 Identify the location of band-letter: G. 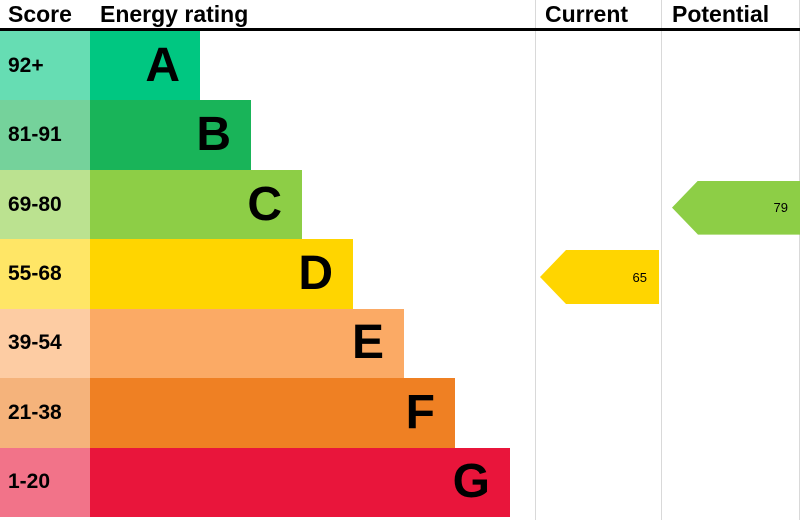
(471, 482).